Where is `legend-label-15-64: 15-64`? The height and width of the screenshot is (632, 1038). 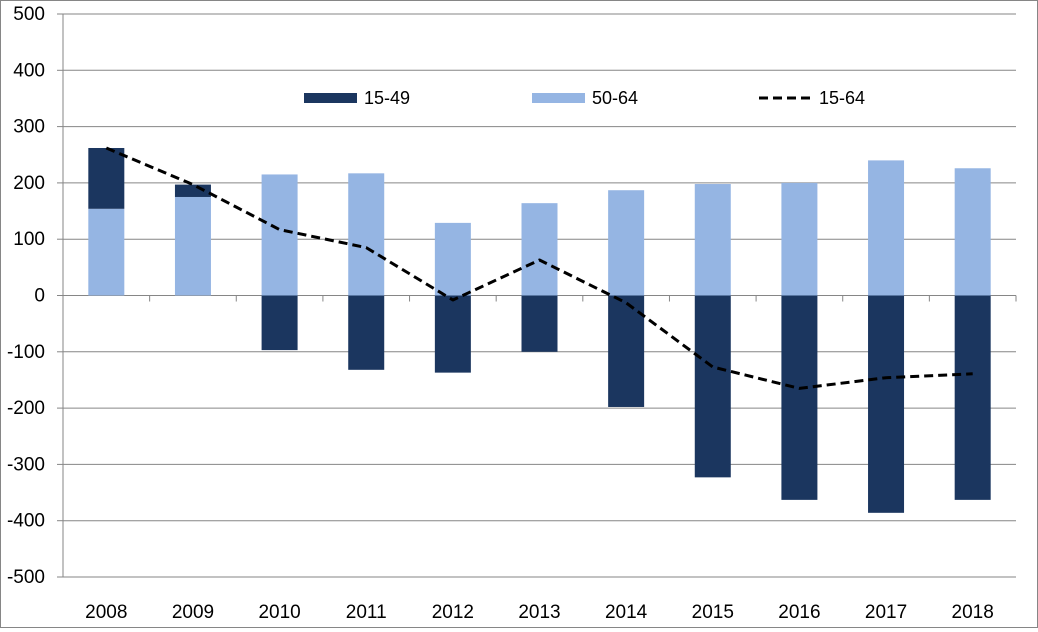 legend-label-15-64: 15-64 is located at coordinates (842, 98).